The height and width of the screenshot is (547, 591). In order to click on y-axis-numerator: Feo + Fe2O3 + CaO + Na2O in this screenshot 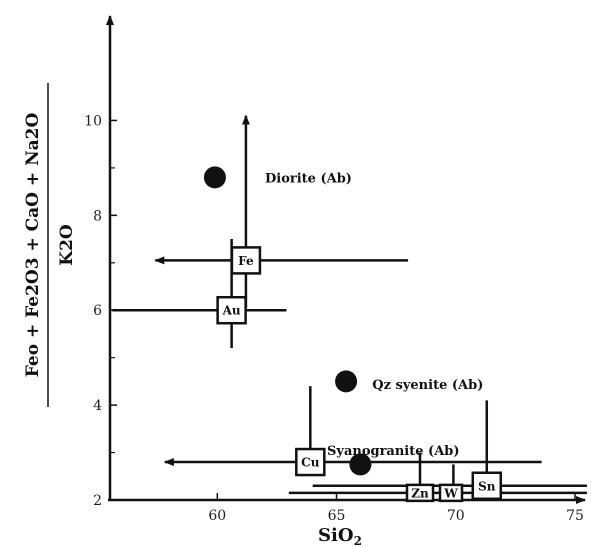, I will do `click(33, 245)`.